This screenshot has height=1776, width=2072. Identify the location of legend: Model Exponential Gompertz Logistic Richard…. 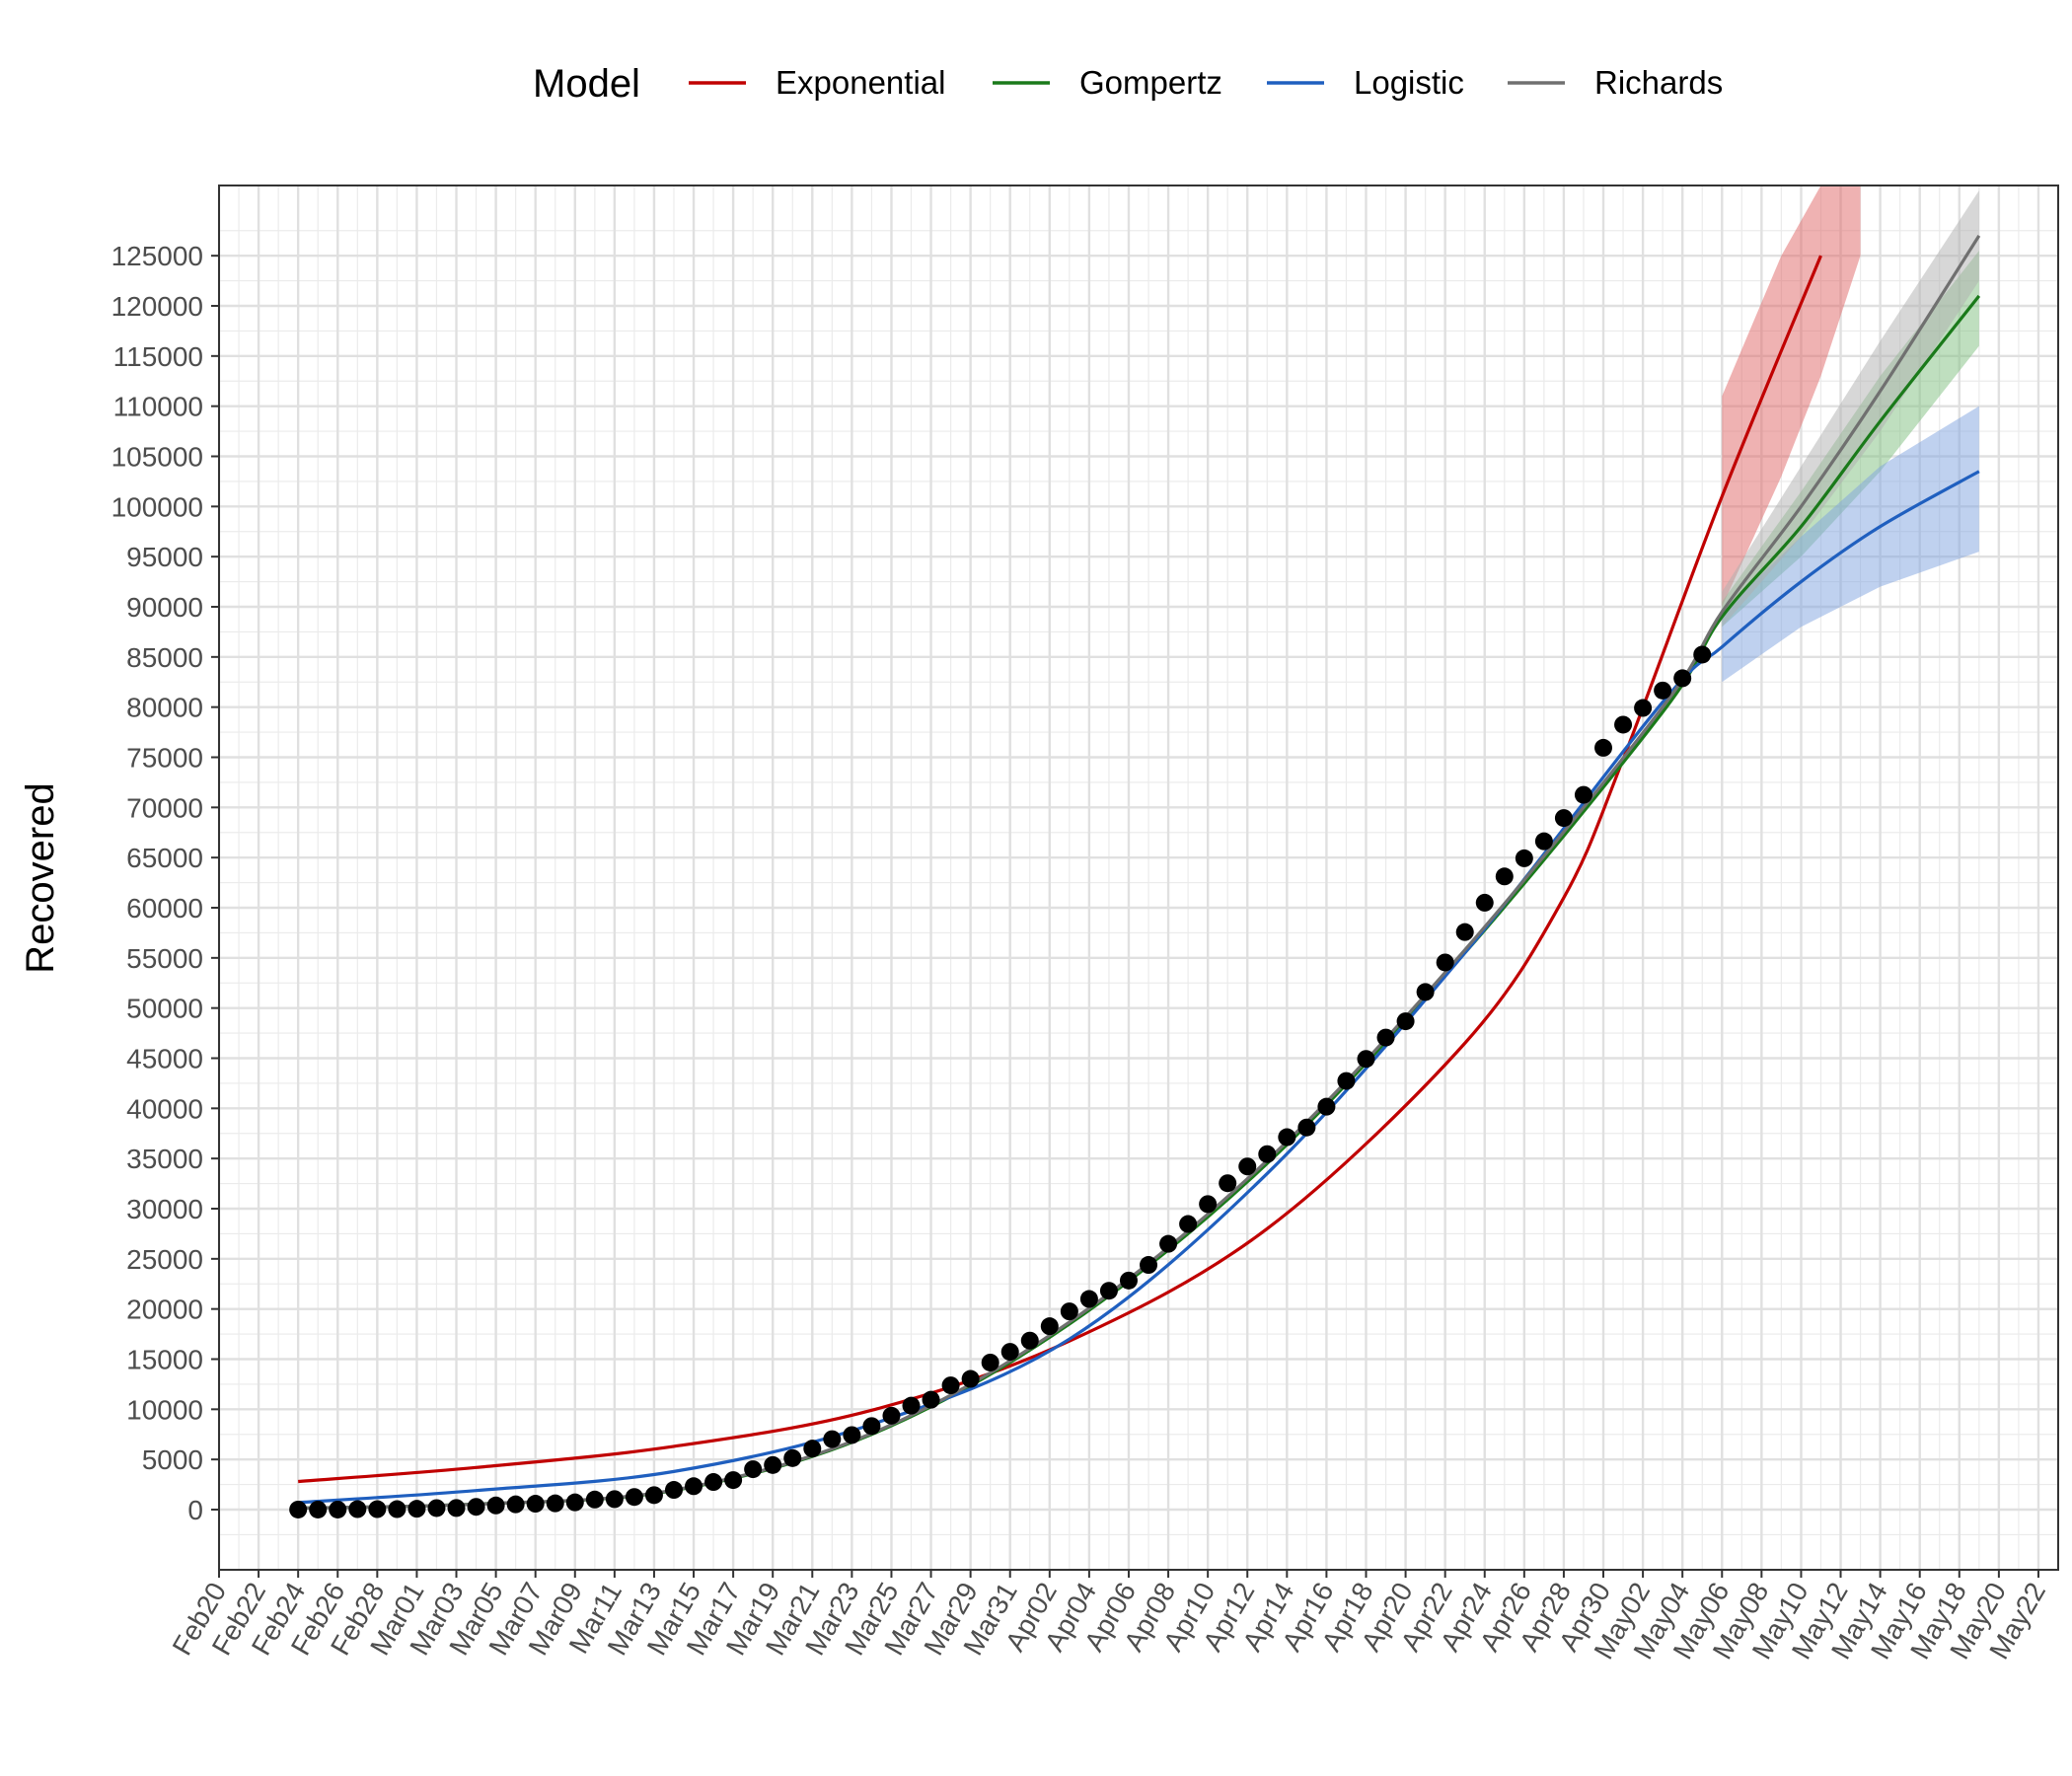
(1128, 84).